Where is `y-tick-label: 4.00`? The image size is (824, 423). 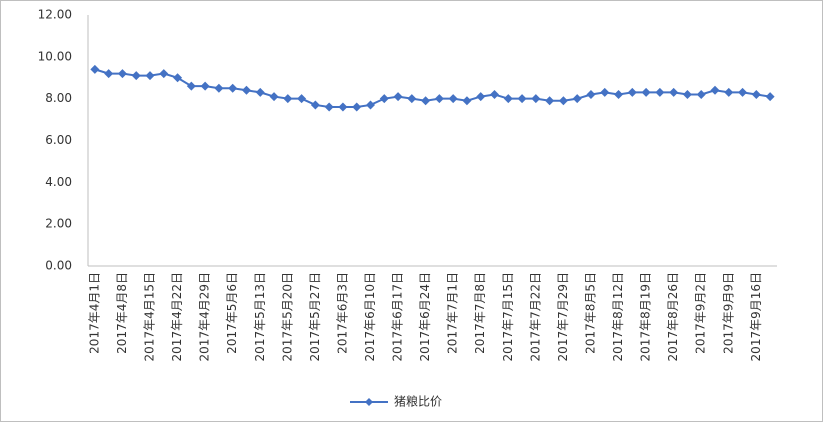
y-tick-label: 4.00 is located at coordinates (58, 182).